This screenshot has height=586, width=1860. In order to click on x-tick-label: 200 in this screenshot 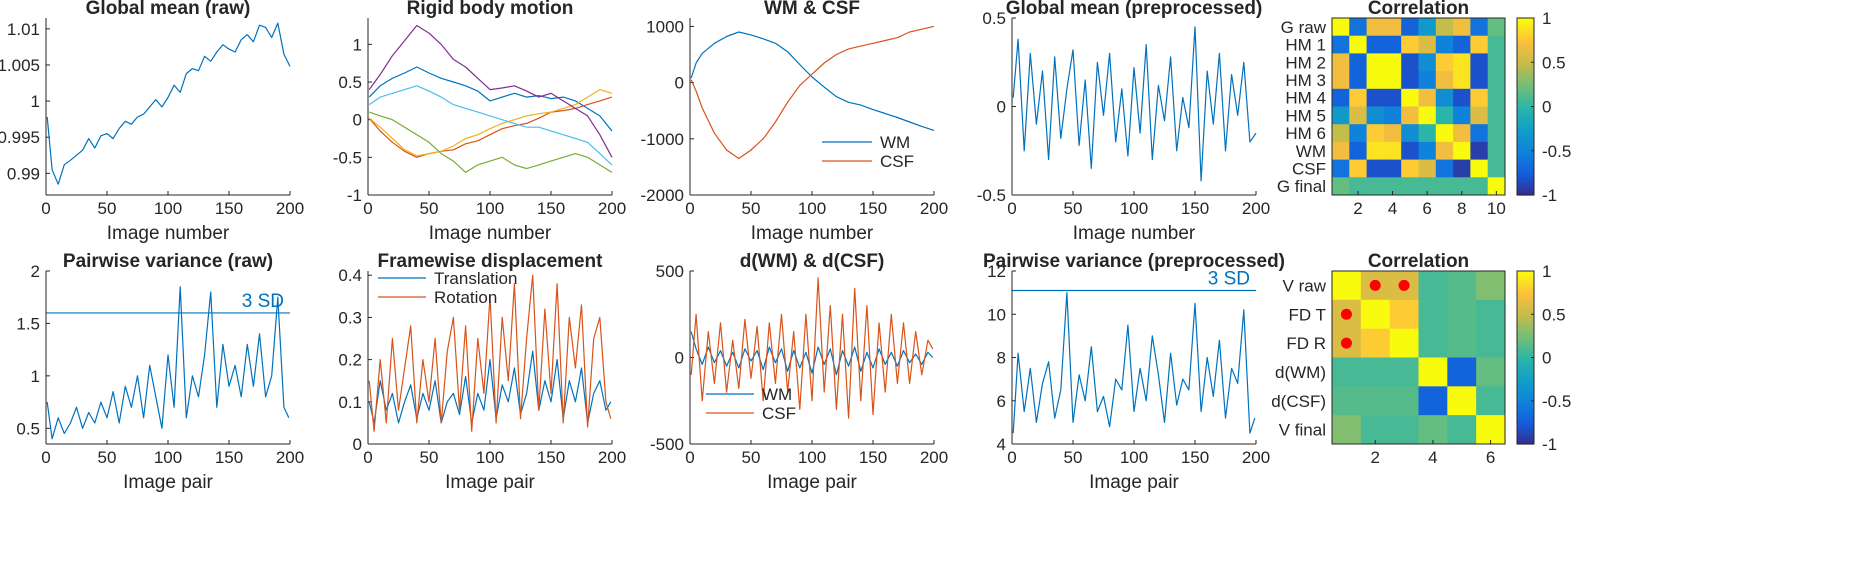, I will do `click(290, 457)`.